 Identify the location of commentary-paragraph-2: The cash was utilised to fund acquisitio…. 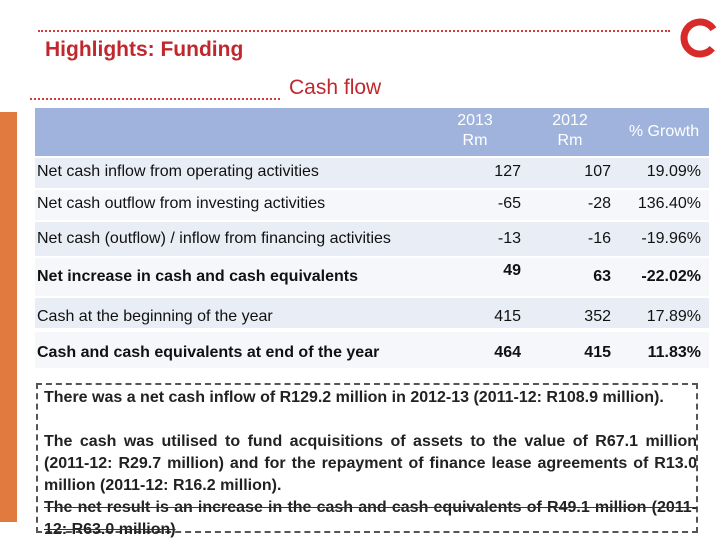
(370, 463).